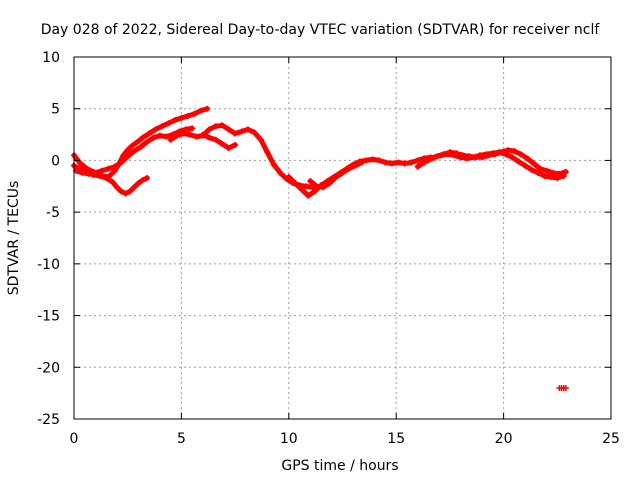 This screenshot has width=640, height=480. Describe the element at coordinates (48, 317) in the screenshot. I see `y-tick-label: -15` at that location.